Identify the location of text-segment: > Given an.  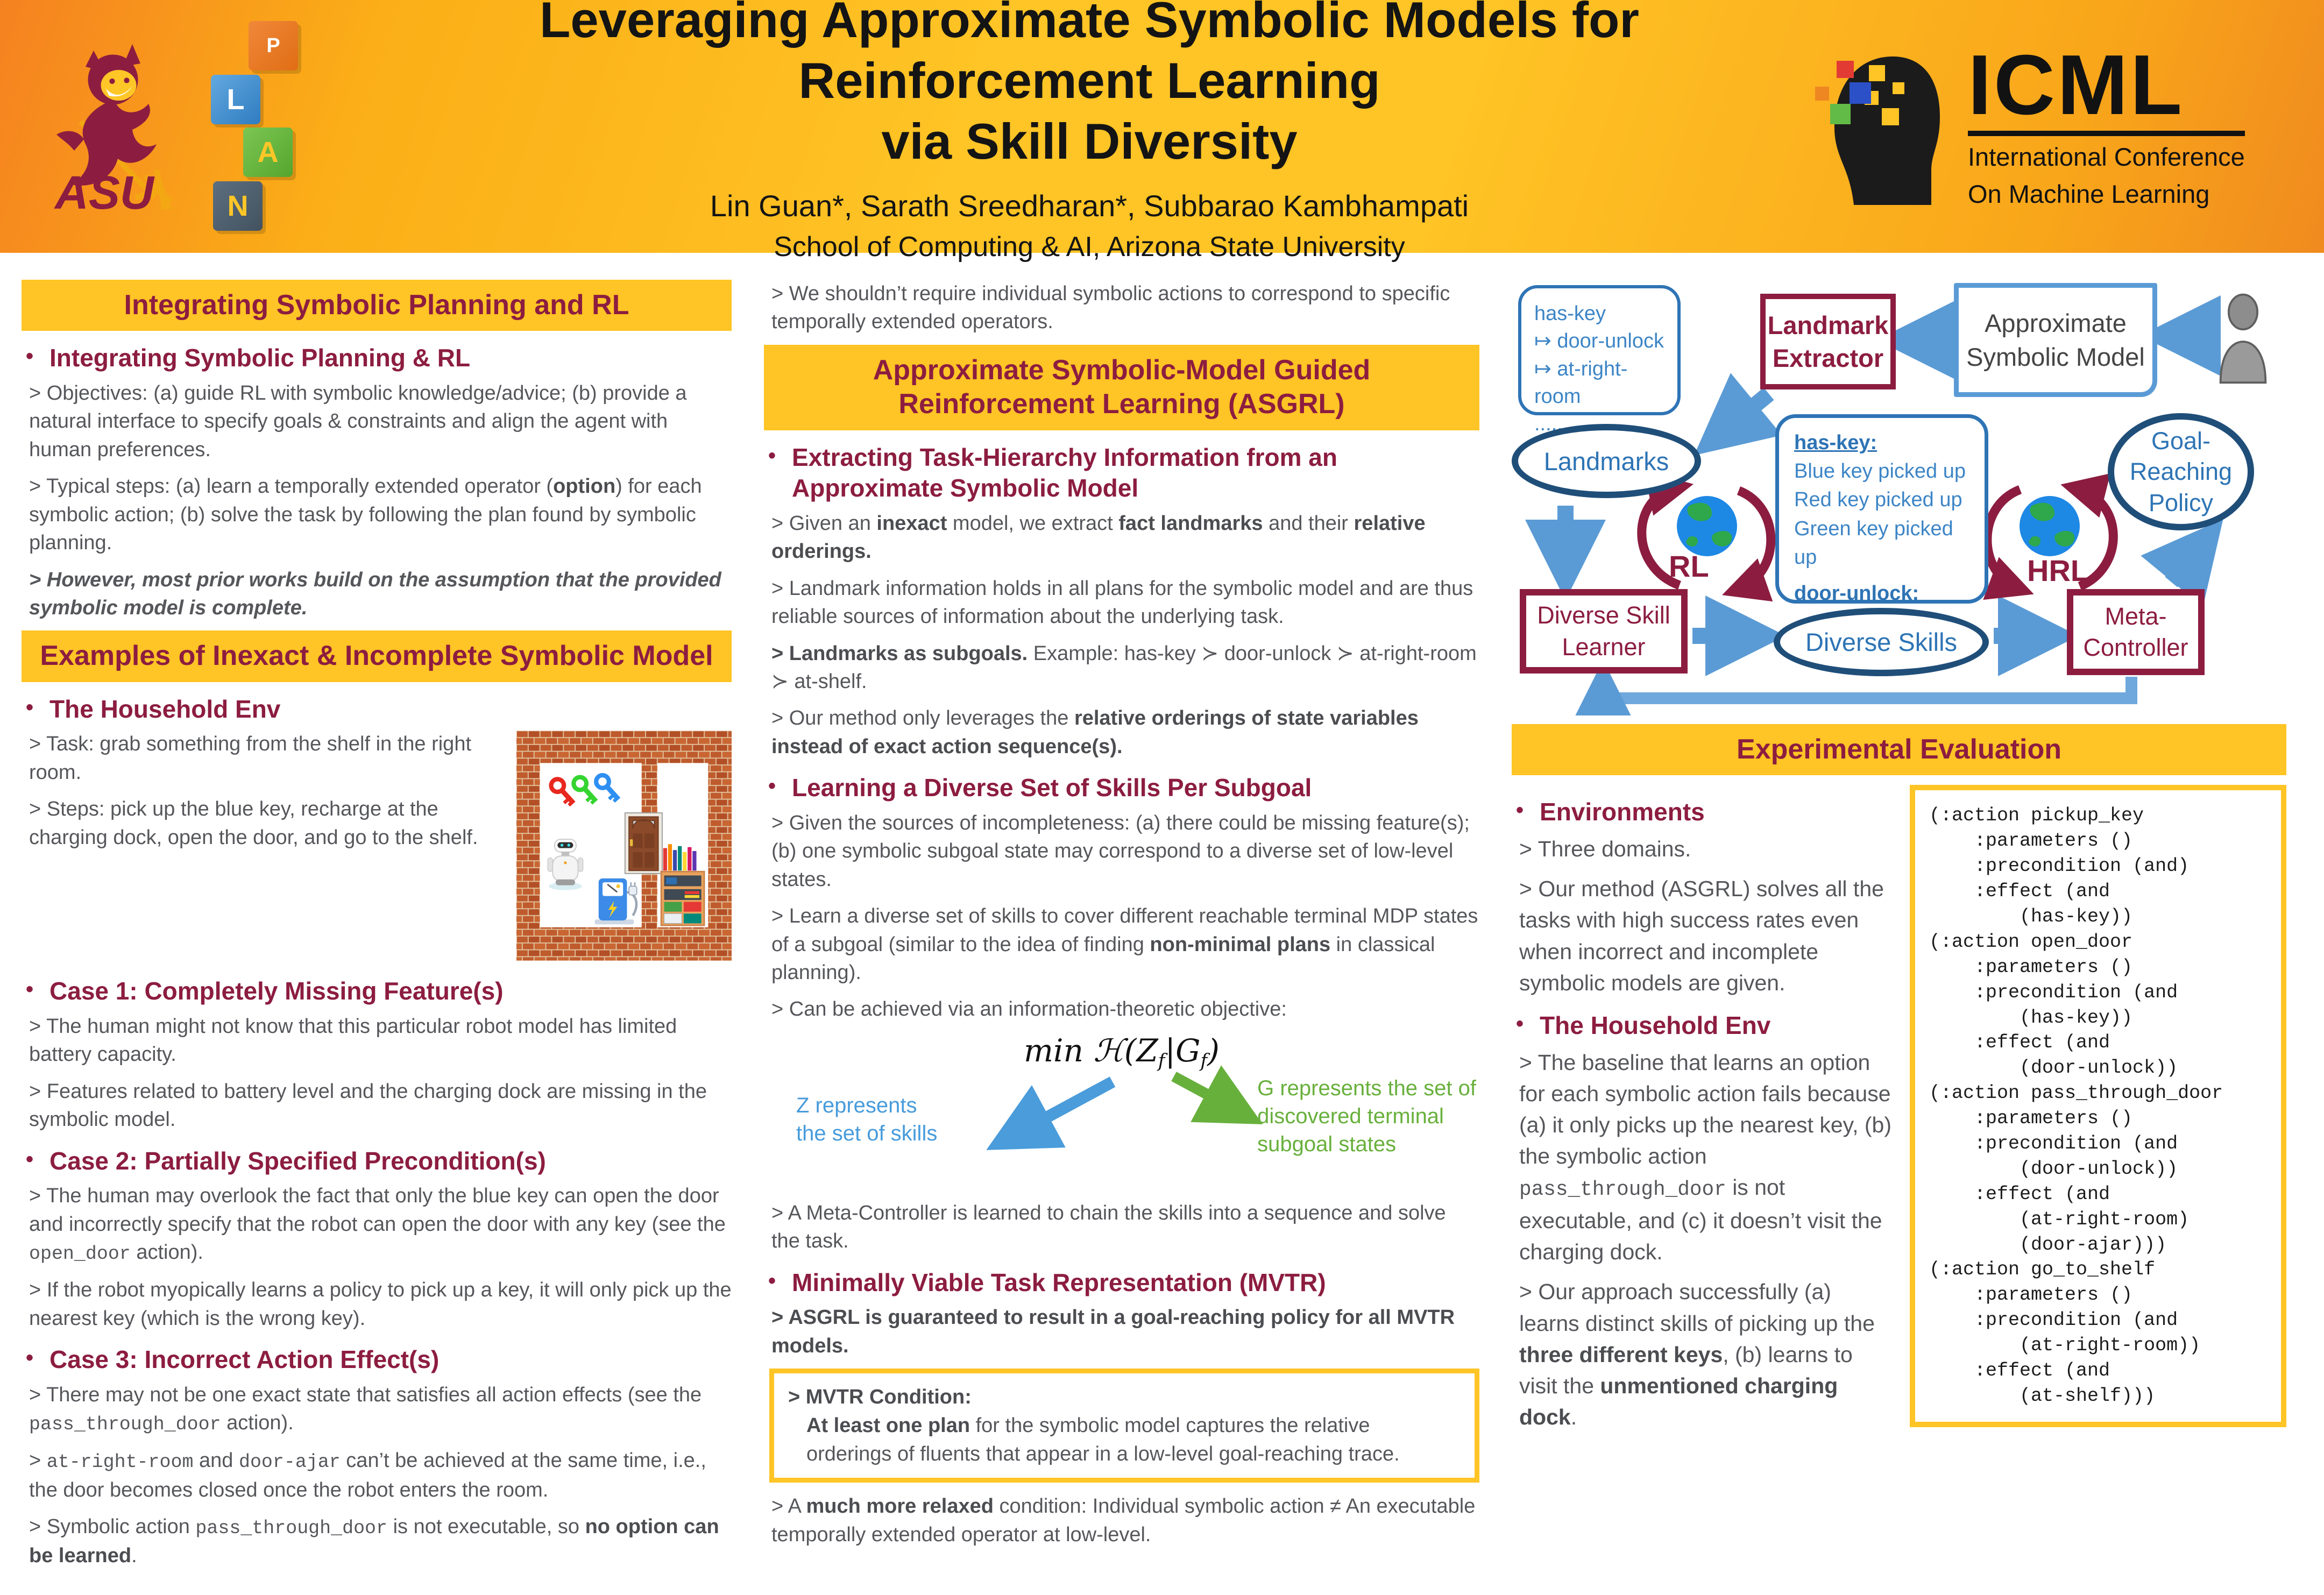
(824, 523).